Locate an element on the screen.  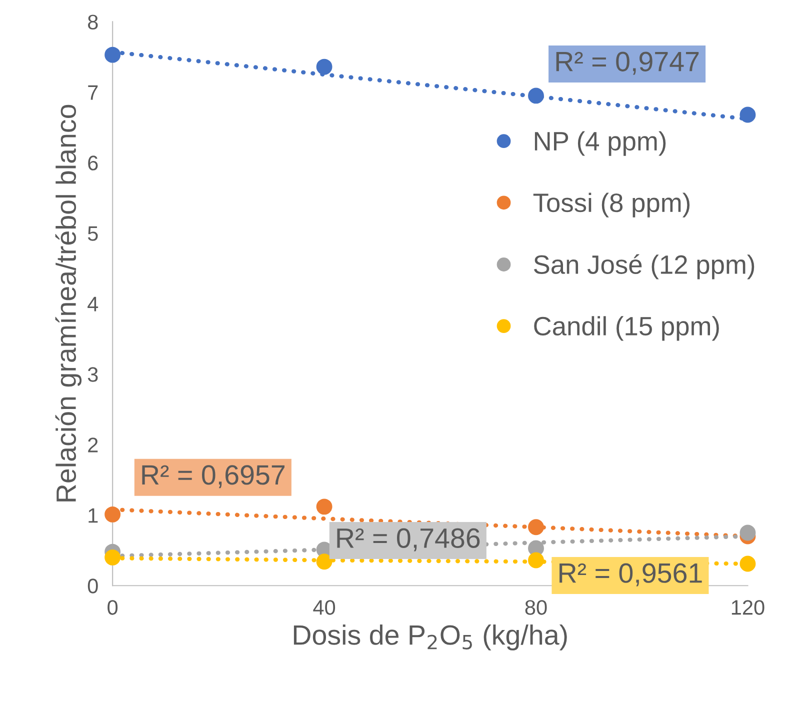
y-tick-label: 5 is located at coordinates (93, 233).